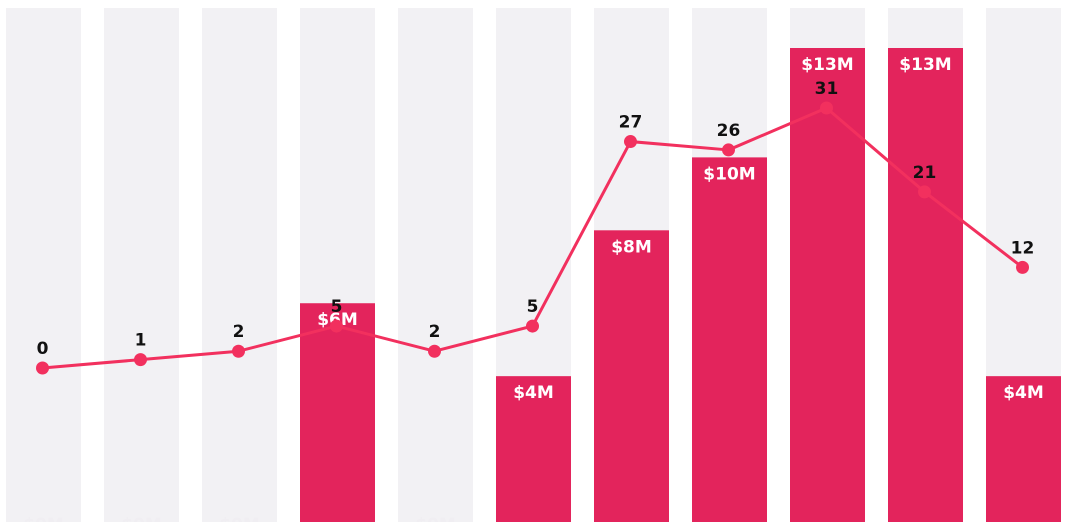 The image size is (1066, 522). Describe the element at coordinates (141, 341) in the screenshot. I see `line-value-label: 1` at that location.